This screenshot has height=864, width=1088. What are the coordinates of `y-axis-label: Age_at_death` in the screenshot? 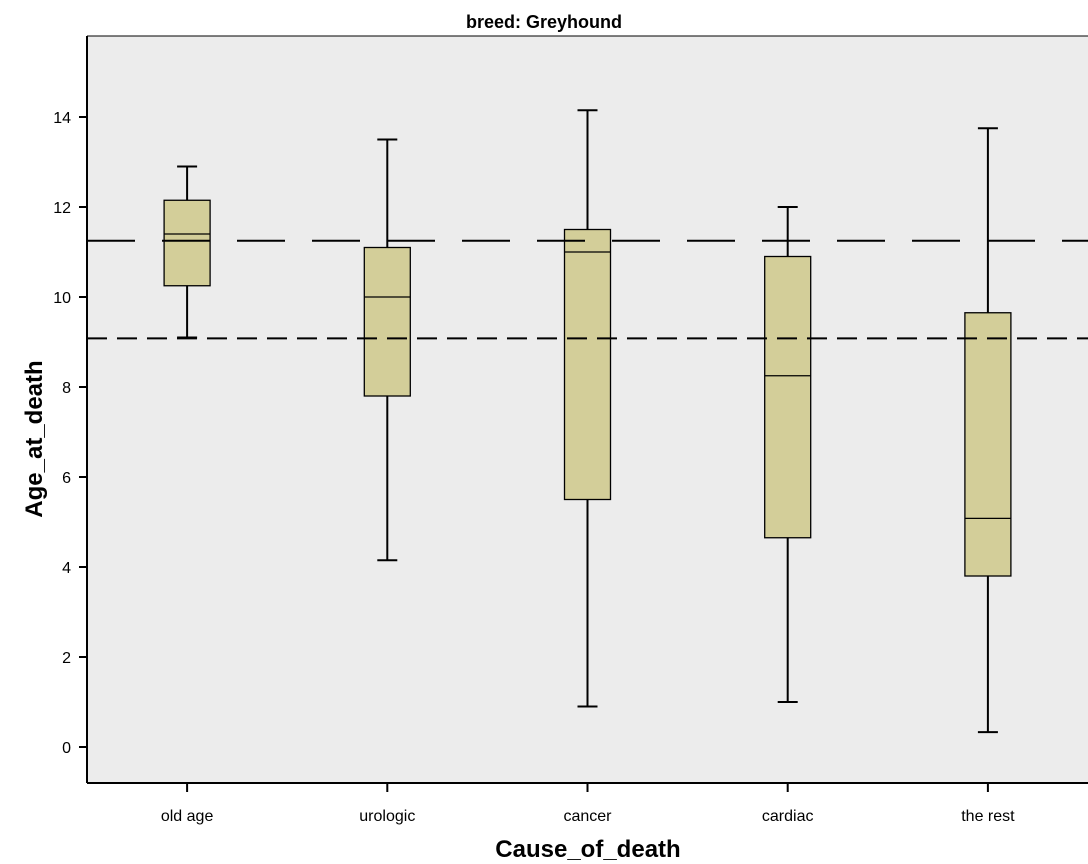 It's located at (34, 439).